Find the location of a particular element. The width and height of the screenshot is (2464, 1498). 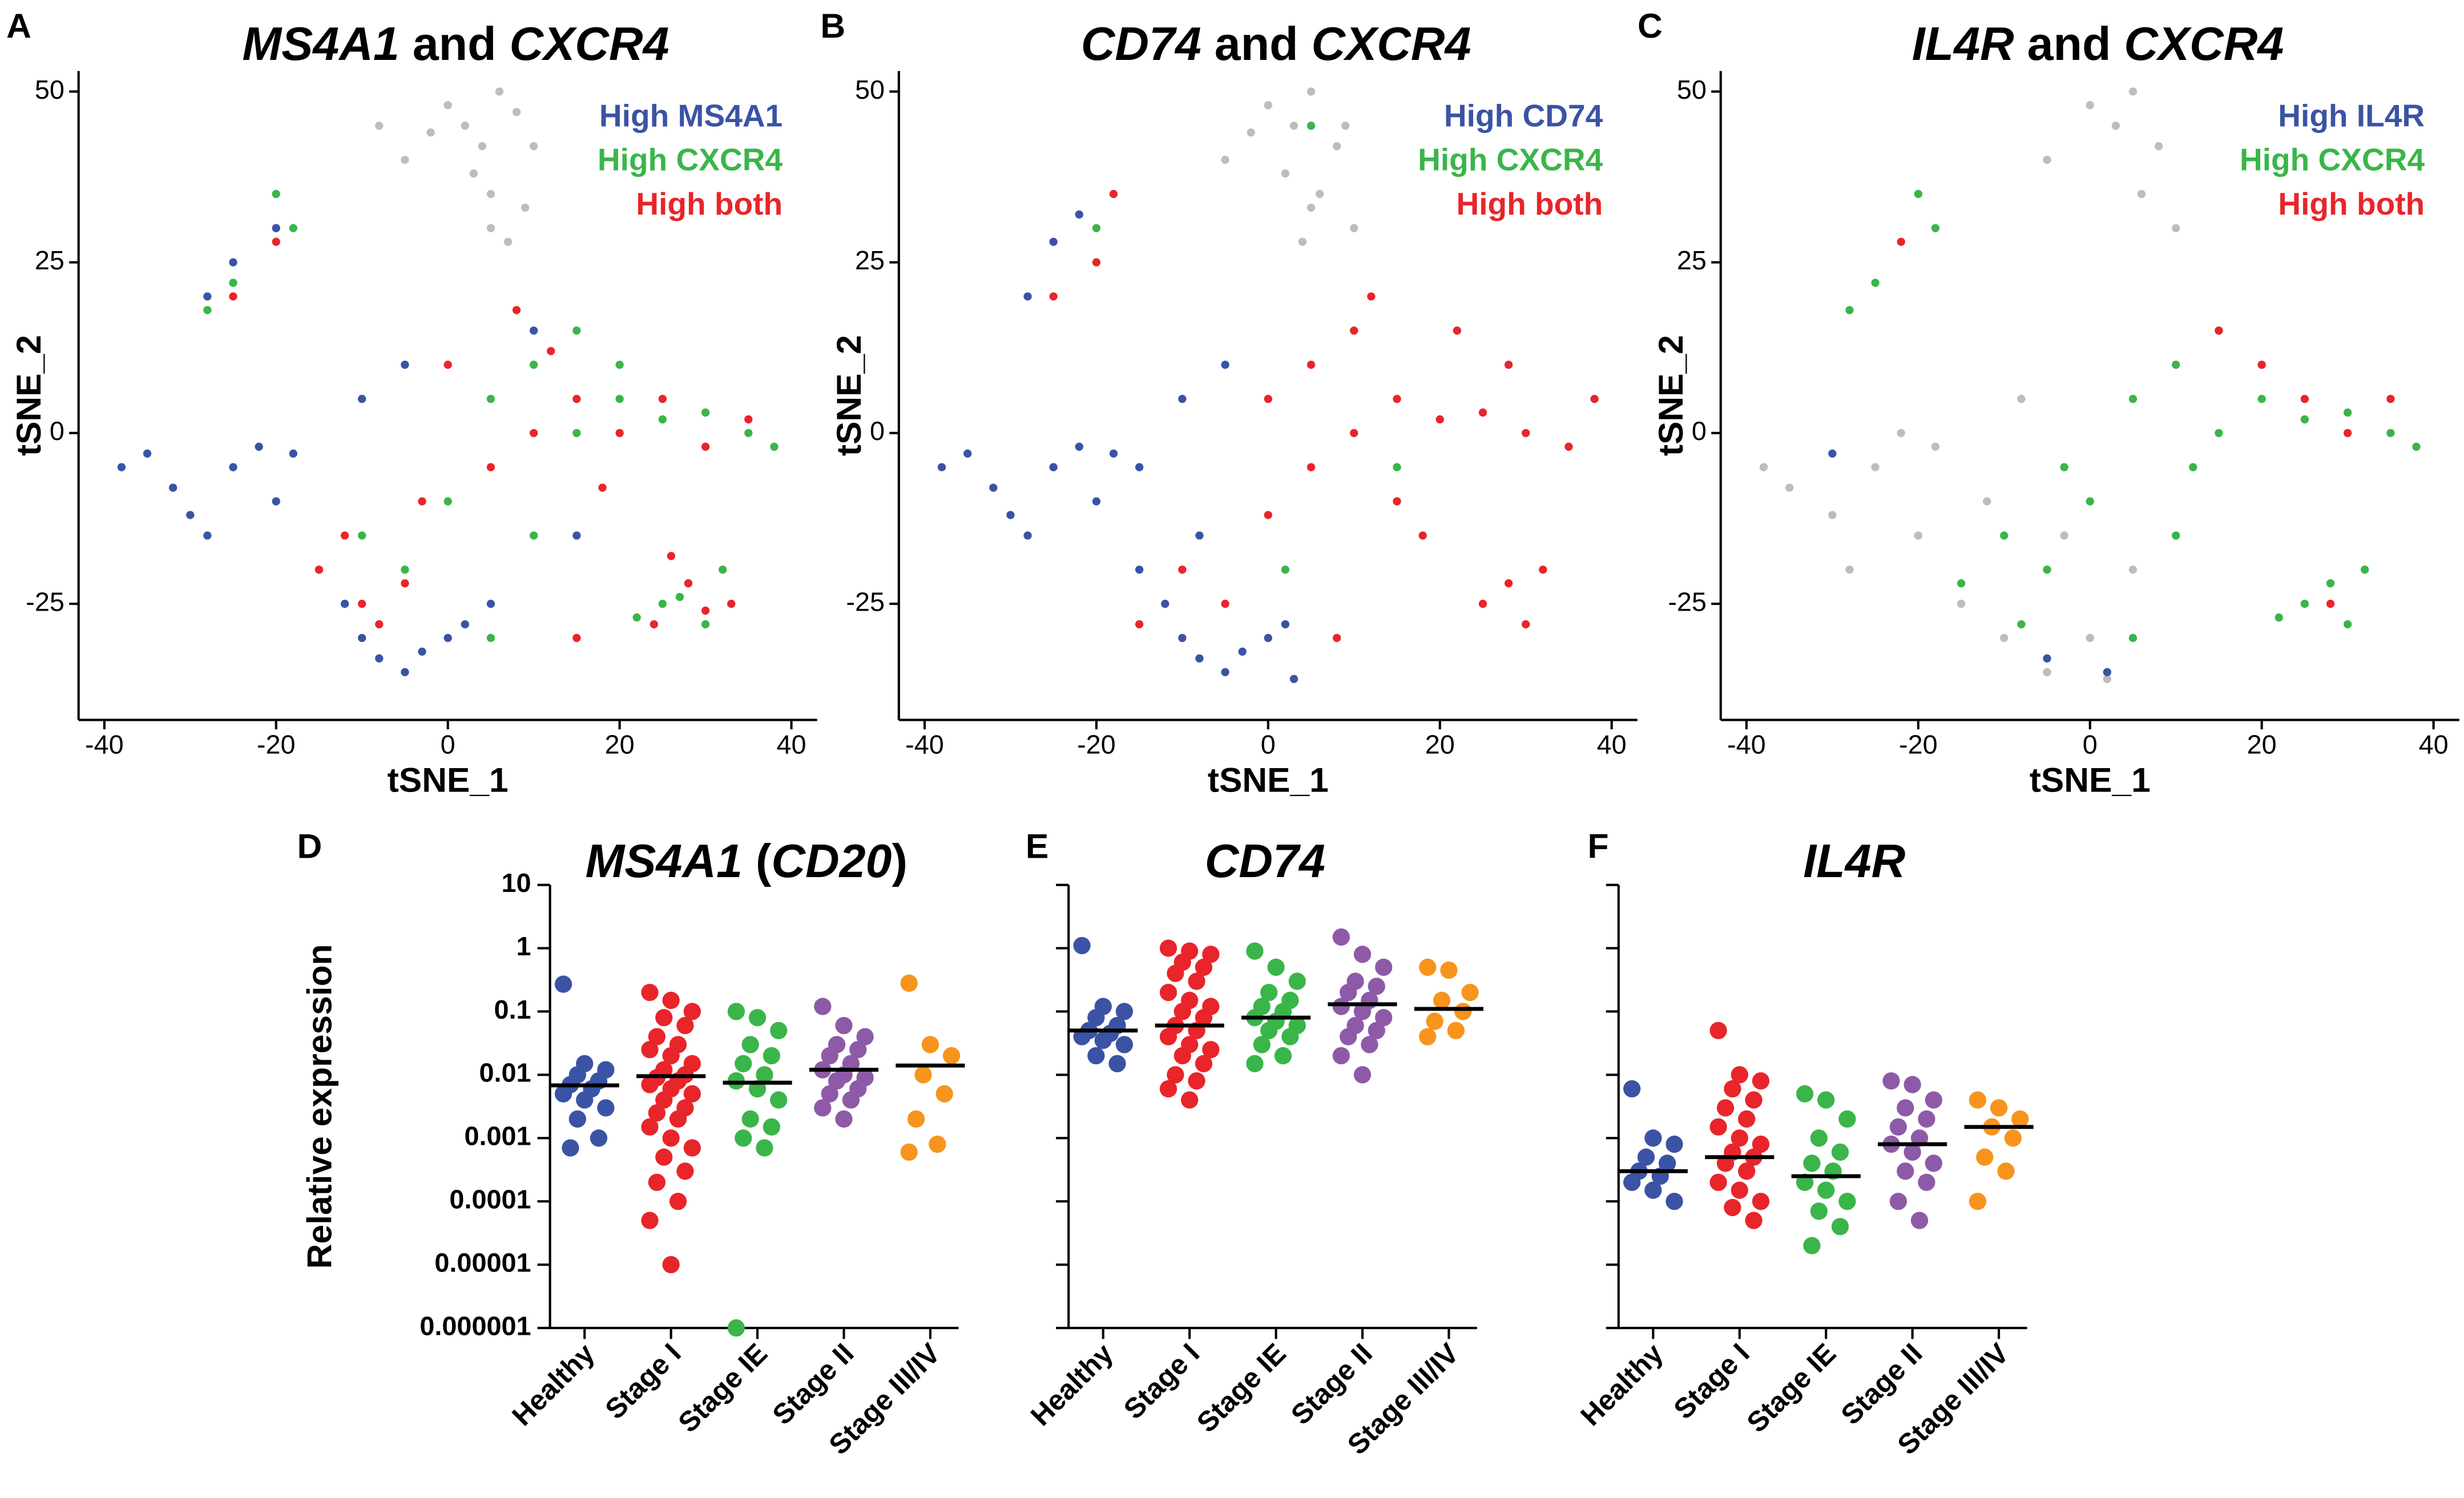

title-part: ( is located at coordinates (757, 860).